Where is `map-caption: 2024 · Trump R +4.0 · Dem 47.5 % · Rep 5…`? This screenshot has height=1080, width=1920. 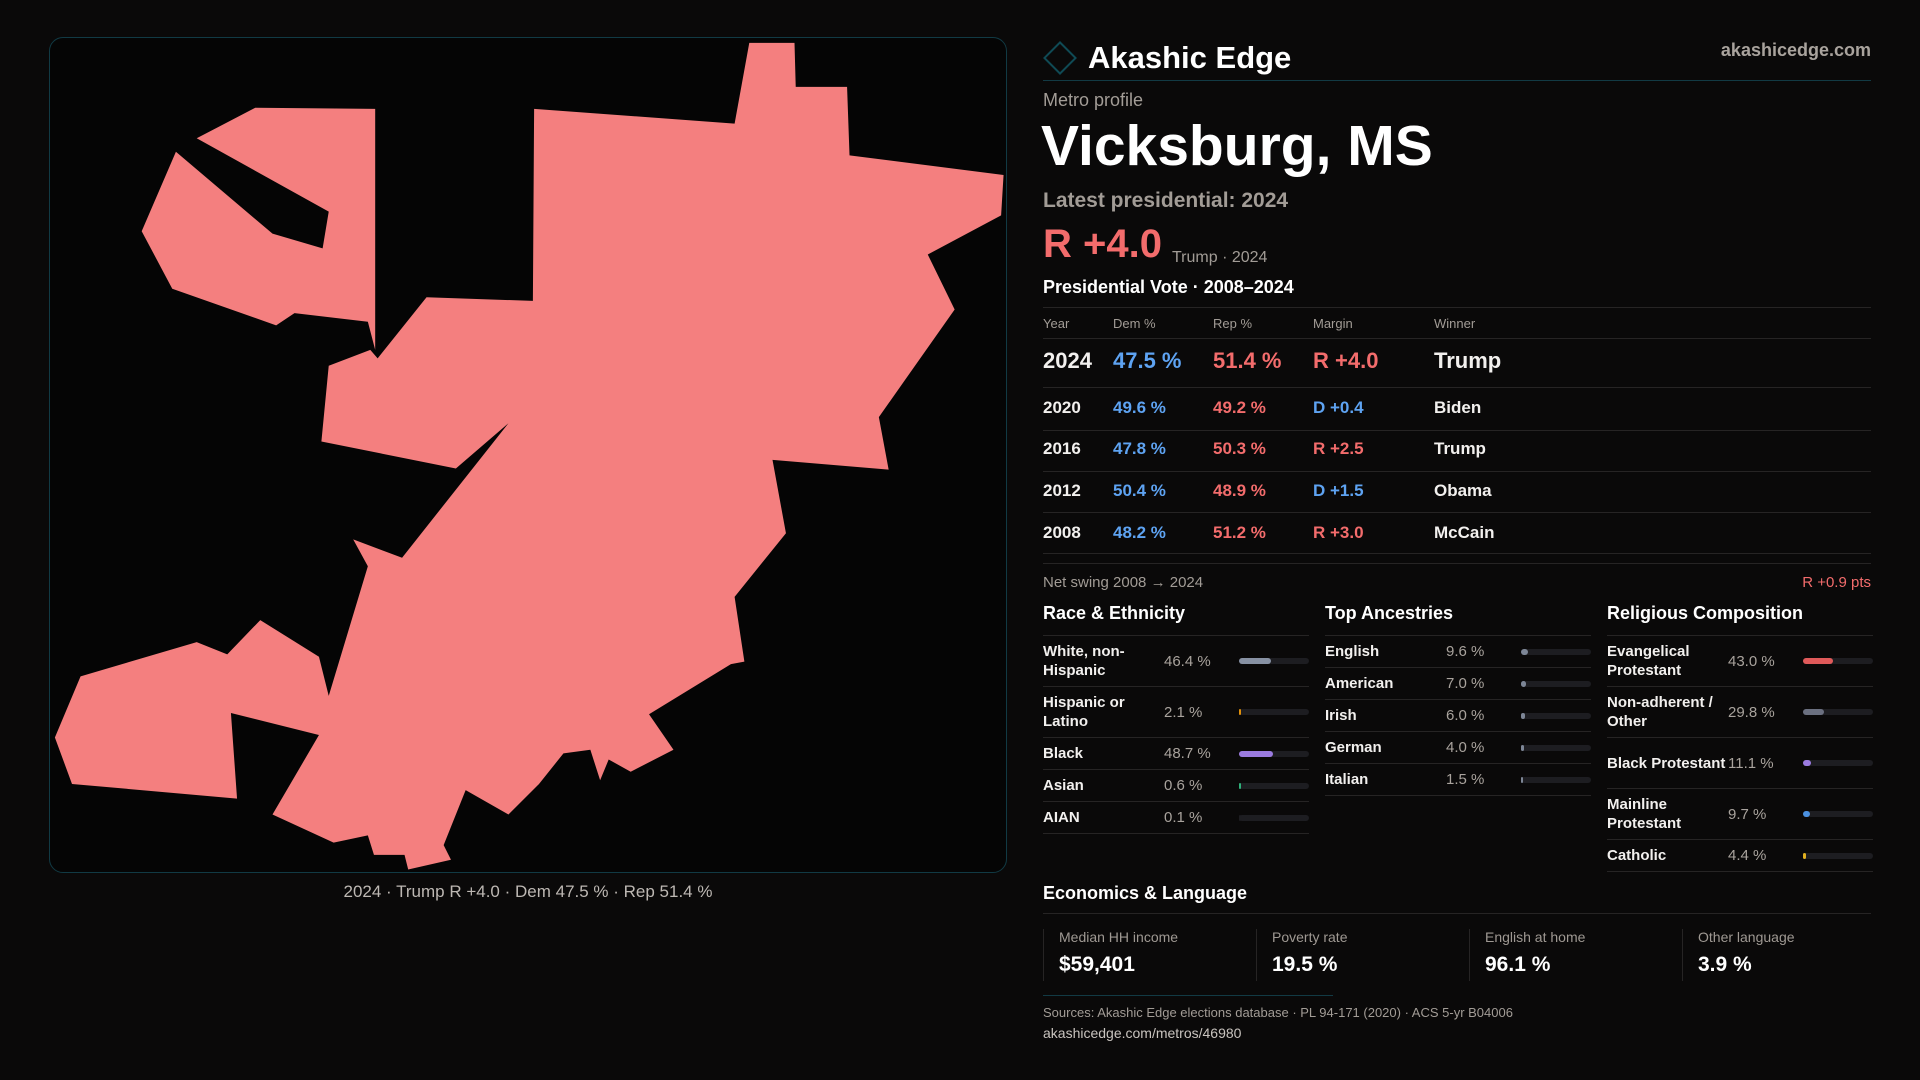
map-caption: 2024 · Trump R +4.0 · Dem 47.5 % · Rep 5… is located at coordinates (528, 891).